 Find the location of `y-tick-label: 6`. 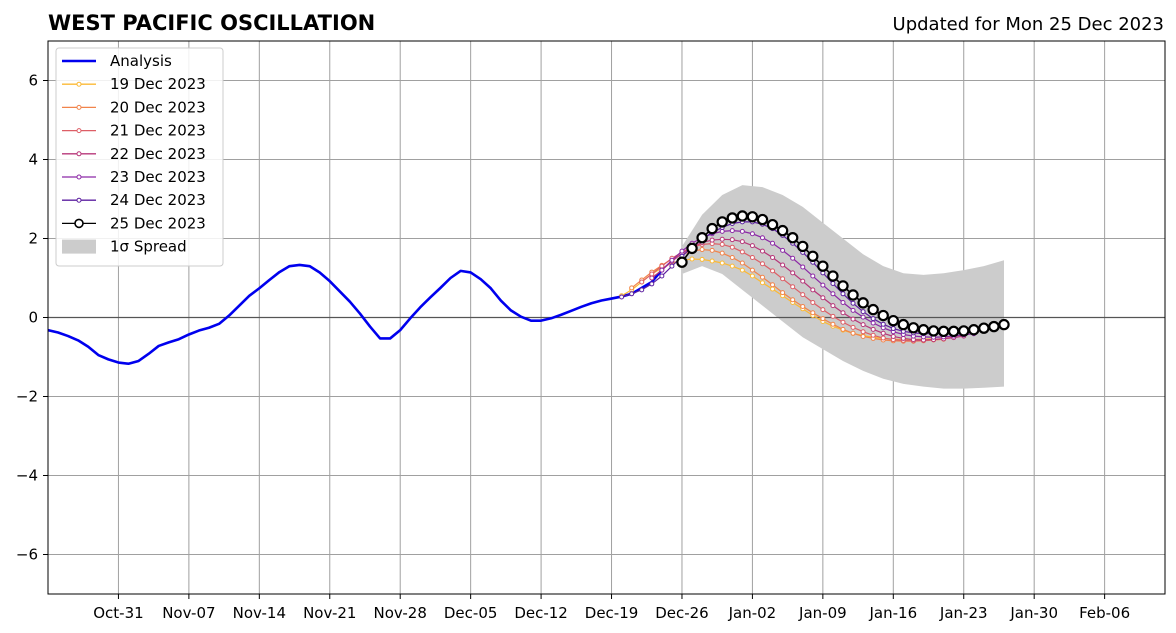

y-tick-label: 6 is located at coordinates (33, 81).